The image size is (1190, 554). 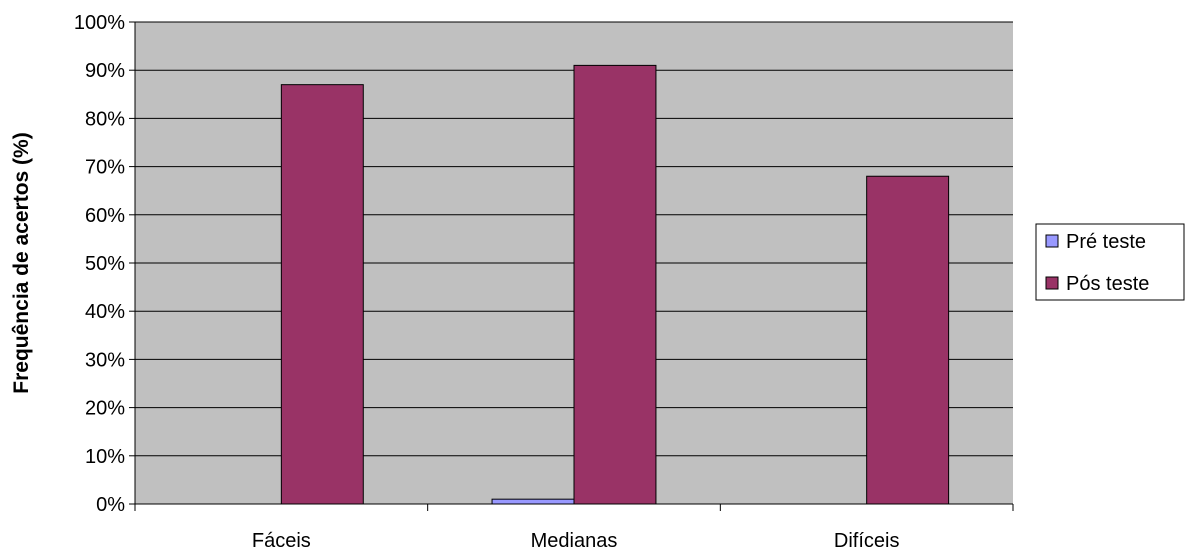 I want to click on legend-label: Pós teste, so click(x=1107, y=284).